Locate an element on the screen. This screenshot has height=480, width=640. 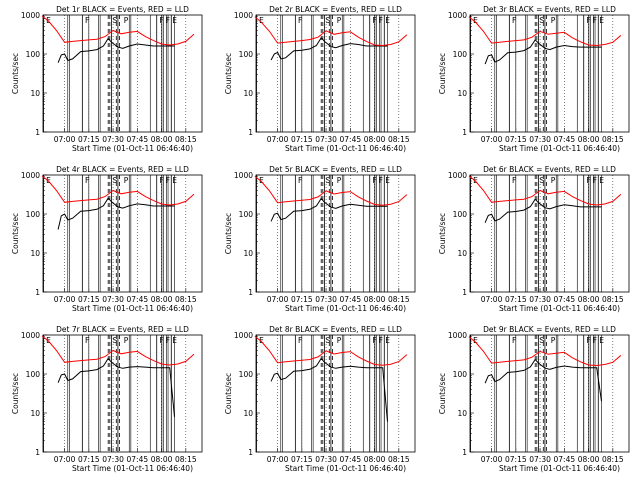
chart-title: Det 7r BLACK = Events, RED = LLD is located at coordinates (122, 329).